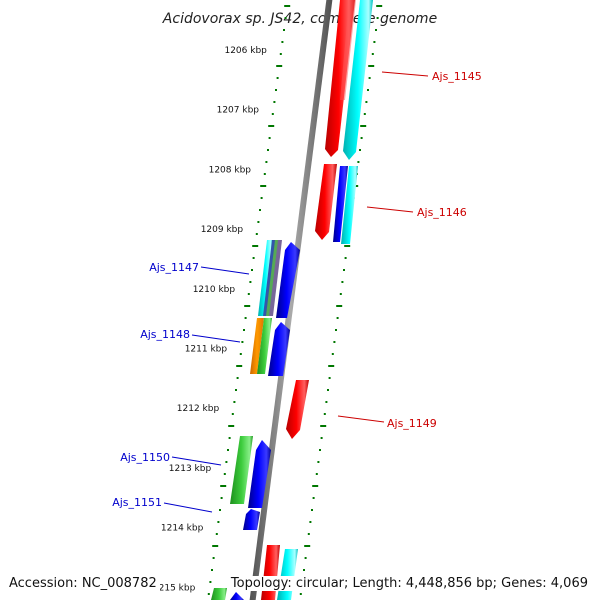  What do you see at coordinates (412, 423) in the screenshot?
I see `gene-label: Ajs_1149` at bounding box center [412, 423].